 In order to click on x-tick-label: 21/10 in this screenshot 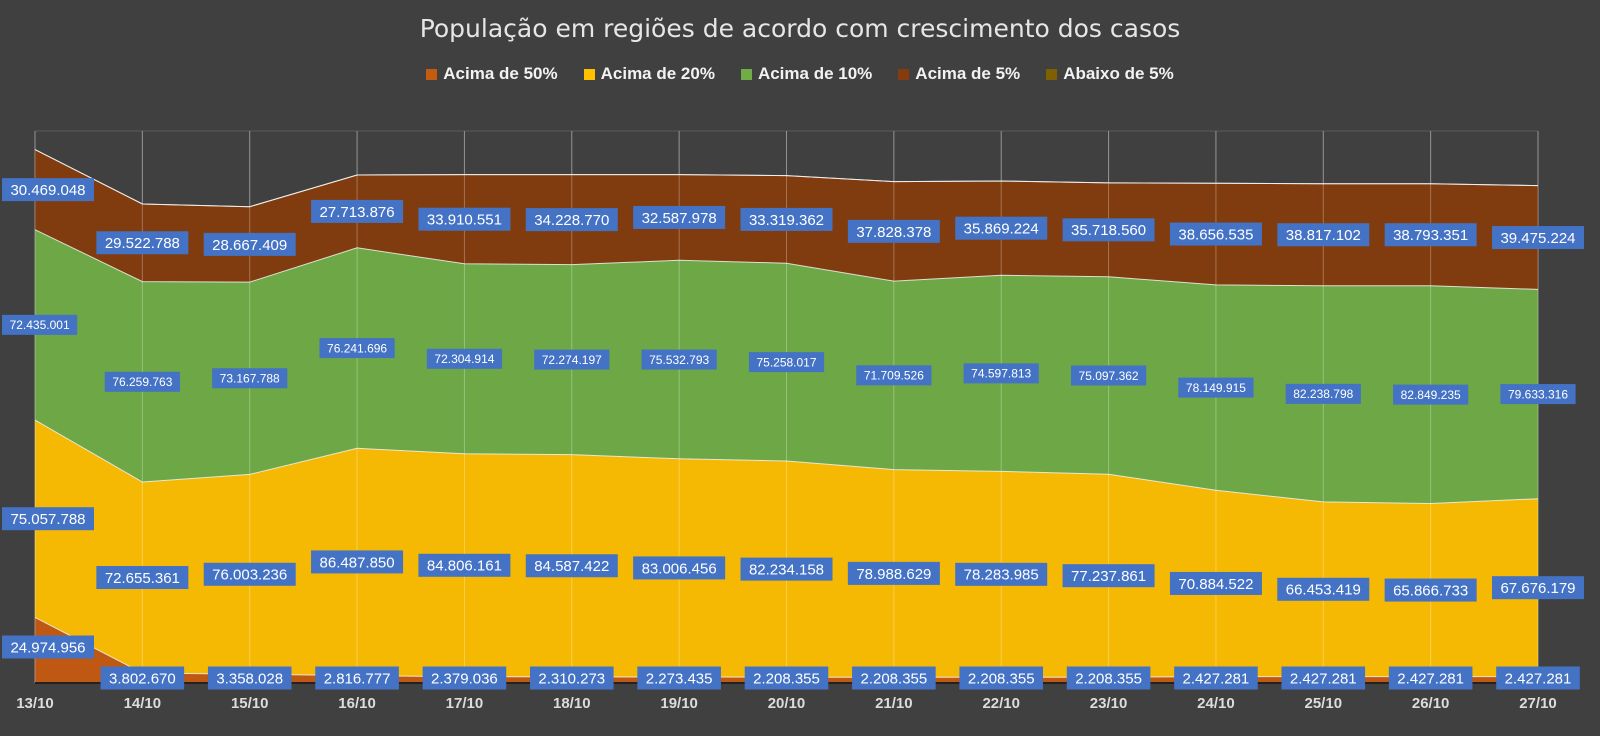, I will do `click(894, 703)`.